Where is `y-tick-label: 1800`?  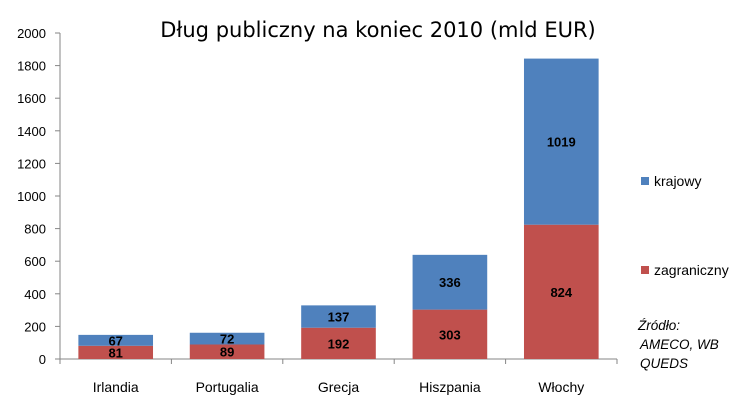
y-tick-label: 1800 is located at coordinates (31, 66).